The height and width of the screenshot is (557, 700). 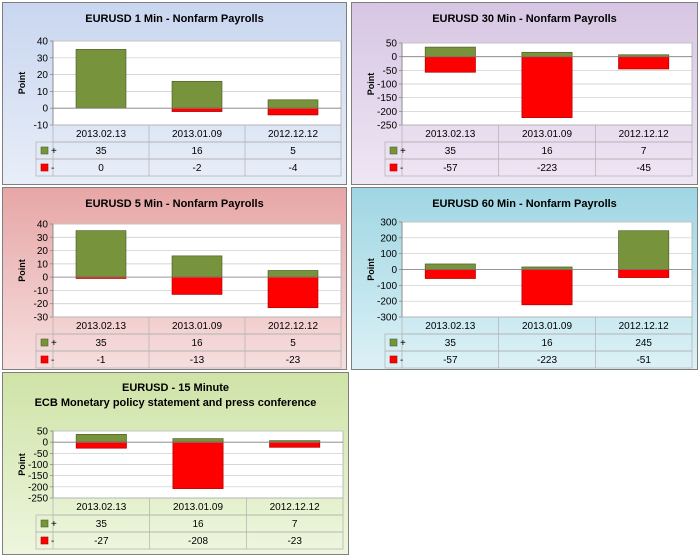 What do you see at coordinates (293, 343) in the screenshot?
I see `data-value-label: 5` at bounding box center [293, 343].